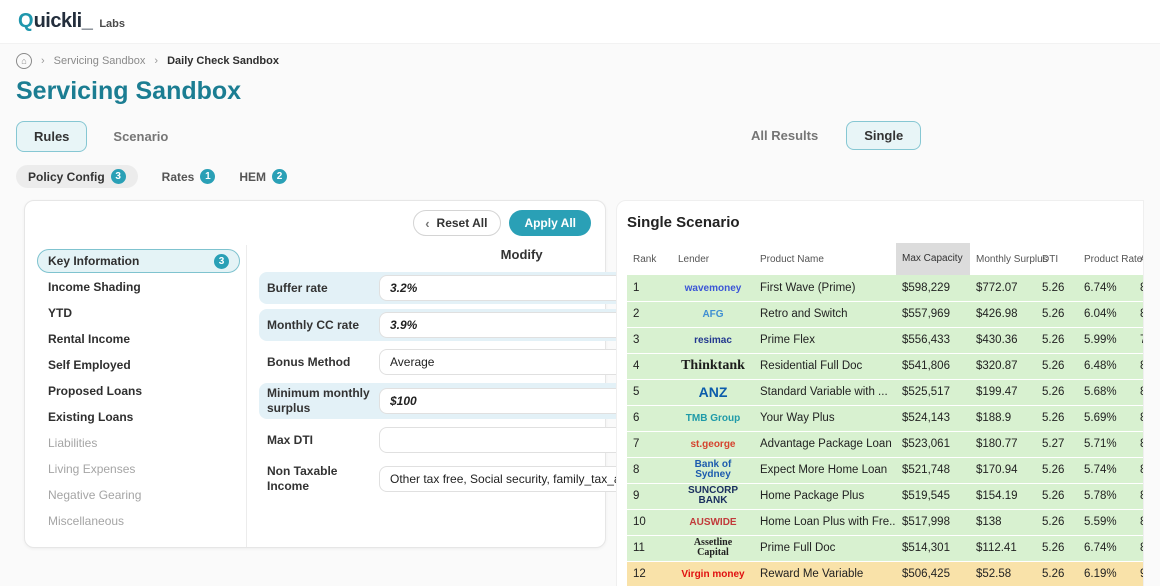 The width and height of the screenshot is (1160, 586). What do you see at coordinates (52, 136) in the screenshot?
I see `tab-rules: Rules` at bounding box center [52, 136].